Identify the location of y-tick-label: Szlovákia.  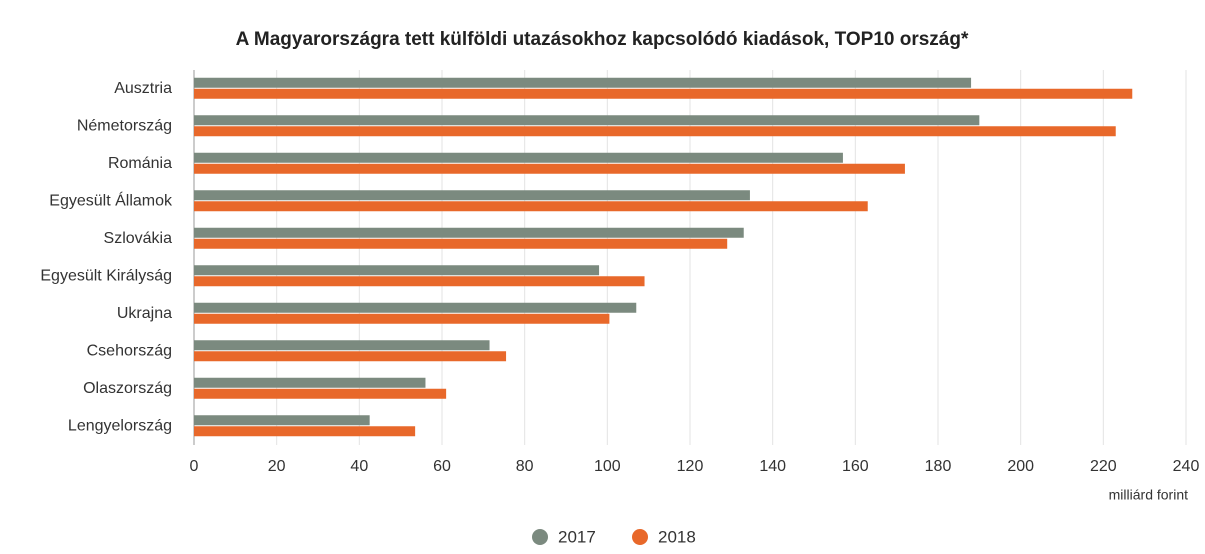
(138, 238).